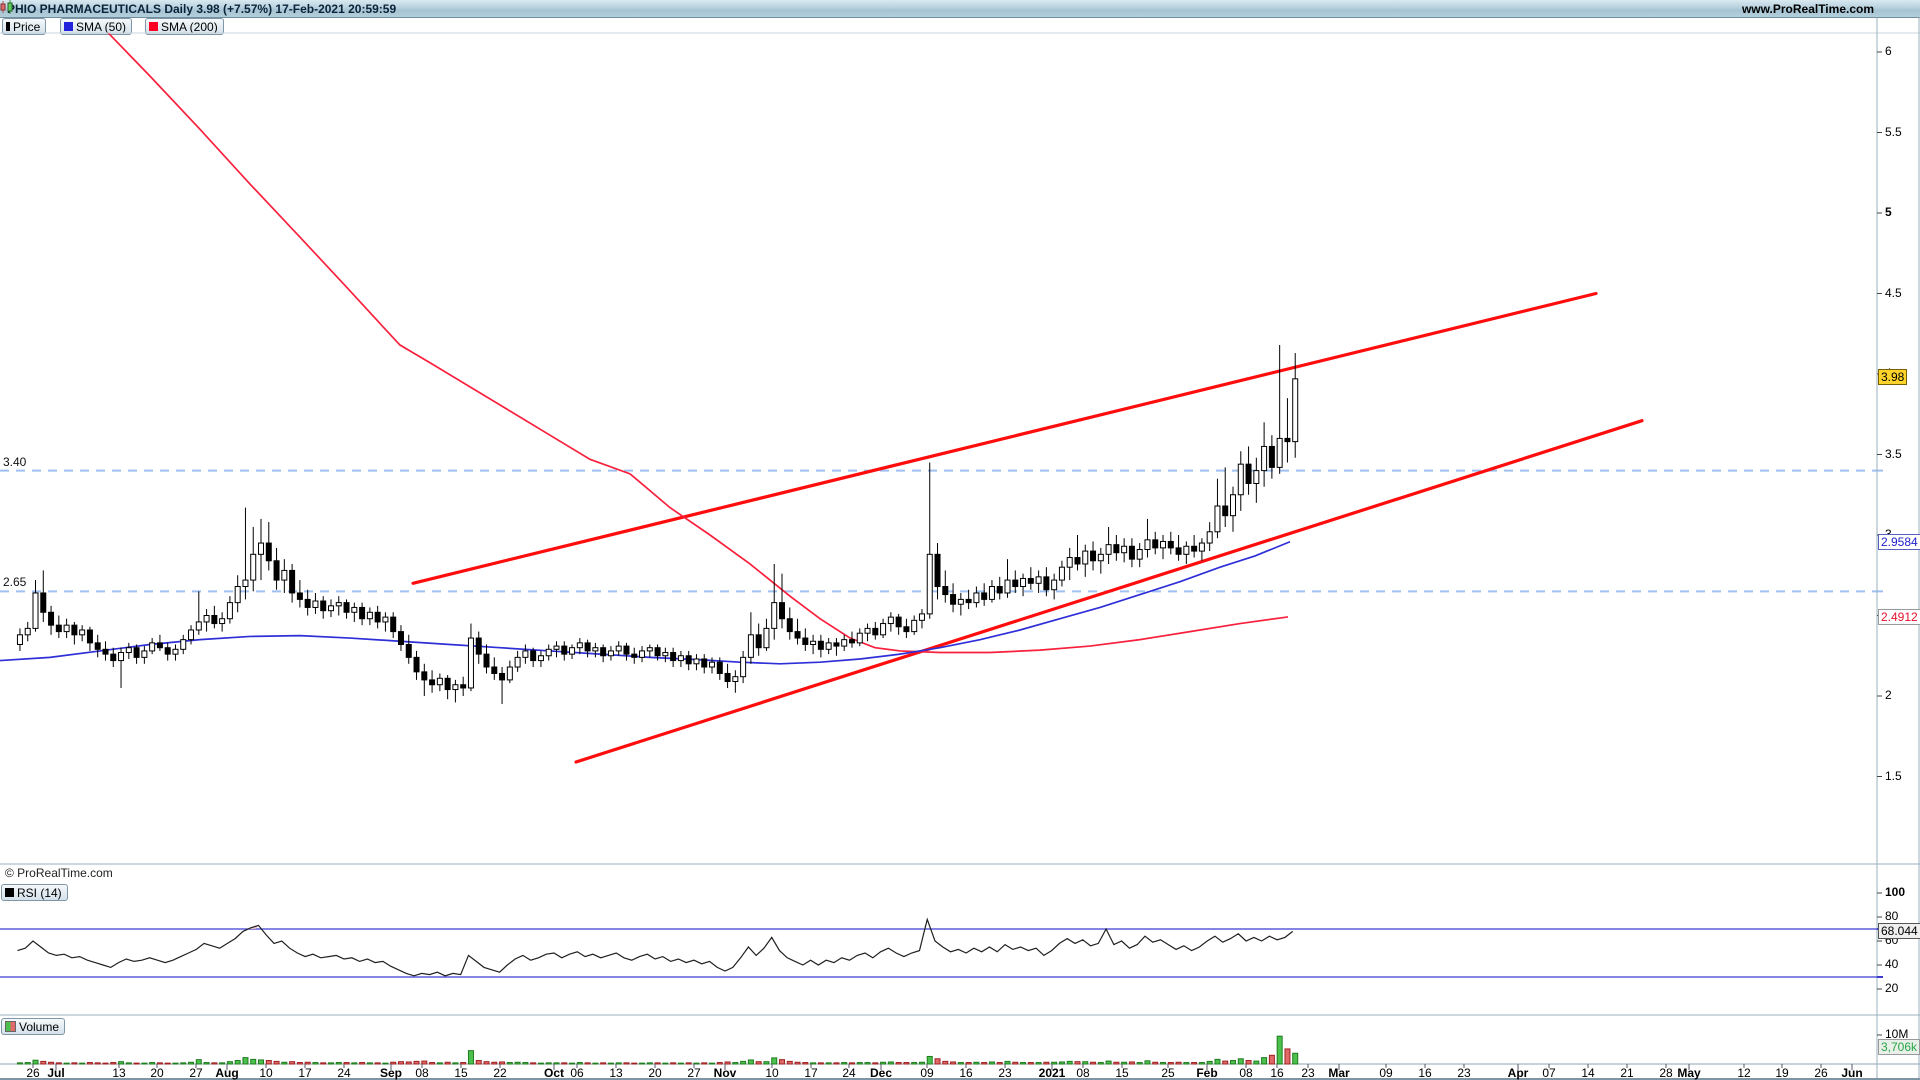 This screenshot has height=1080, width=1920. What do you see at coordinates (39, 892) in the screenshot?
I see `legend-rsi-label: RSI (14)` at bounding box center [39, 892].